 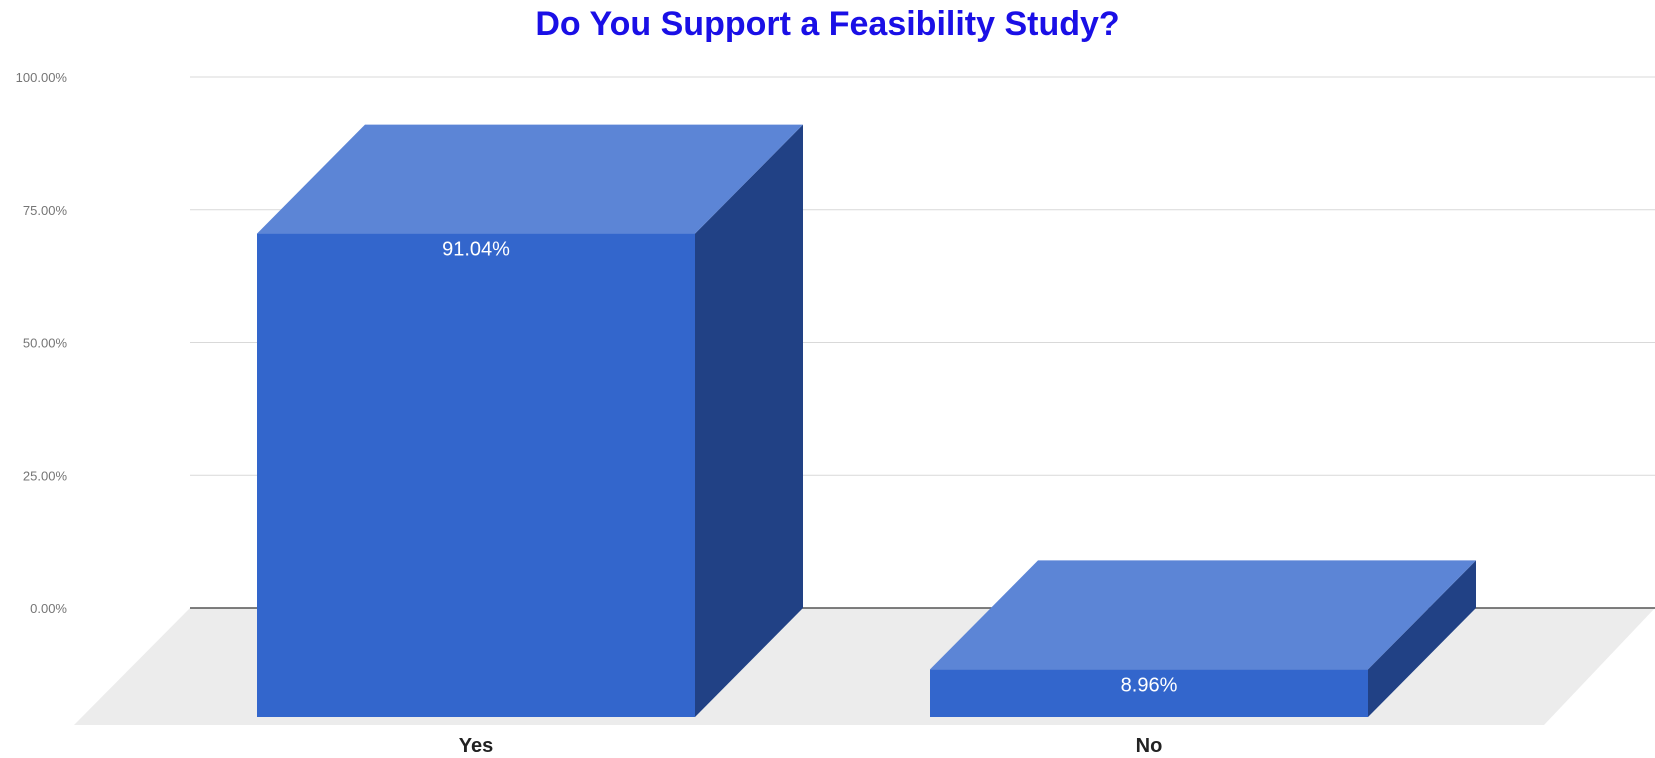 What do you see at coordinates (749, 421) in the screenshot?
I see `bar-side-yes` at bounding box center [749, 421].